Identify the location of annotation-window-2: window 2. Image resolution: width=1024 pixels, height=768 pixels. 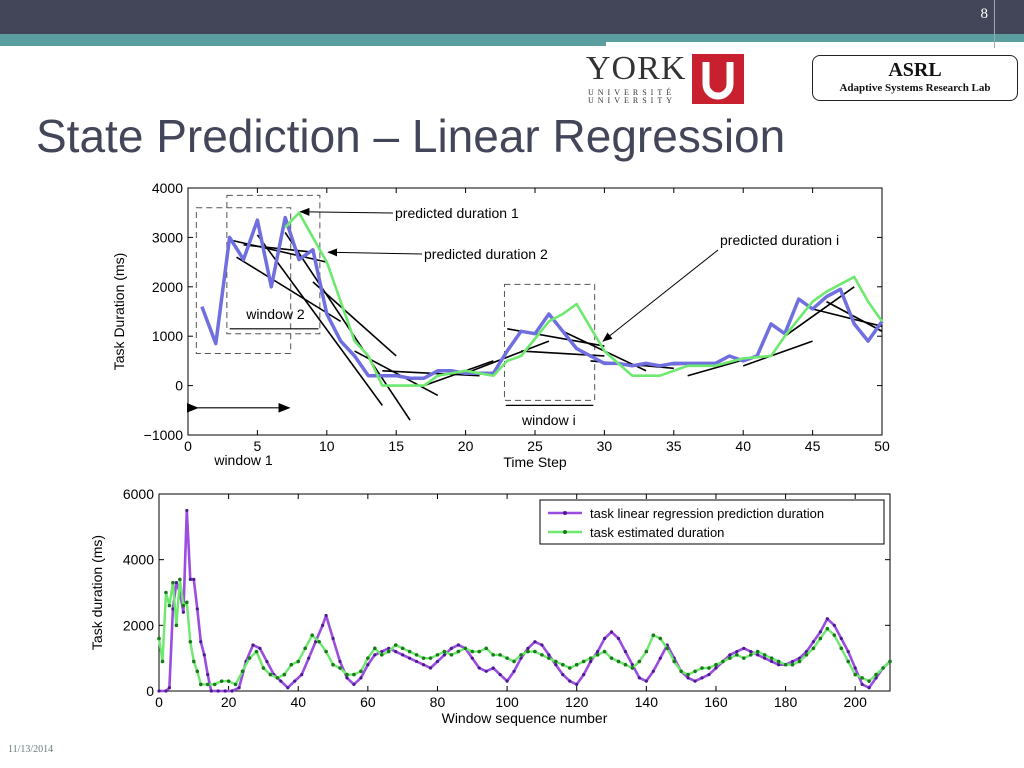
(275, 314).